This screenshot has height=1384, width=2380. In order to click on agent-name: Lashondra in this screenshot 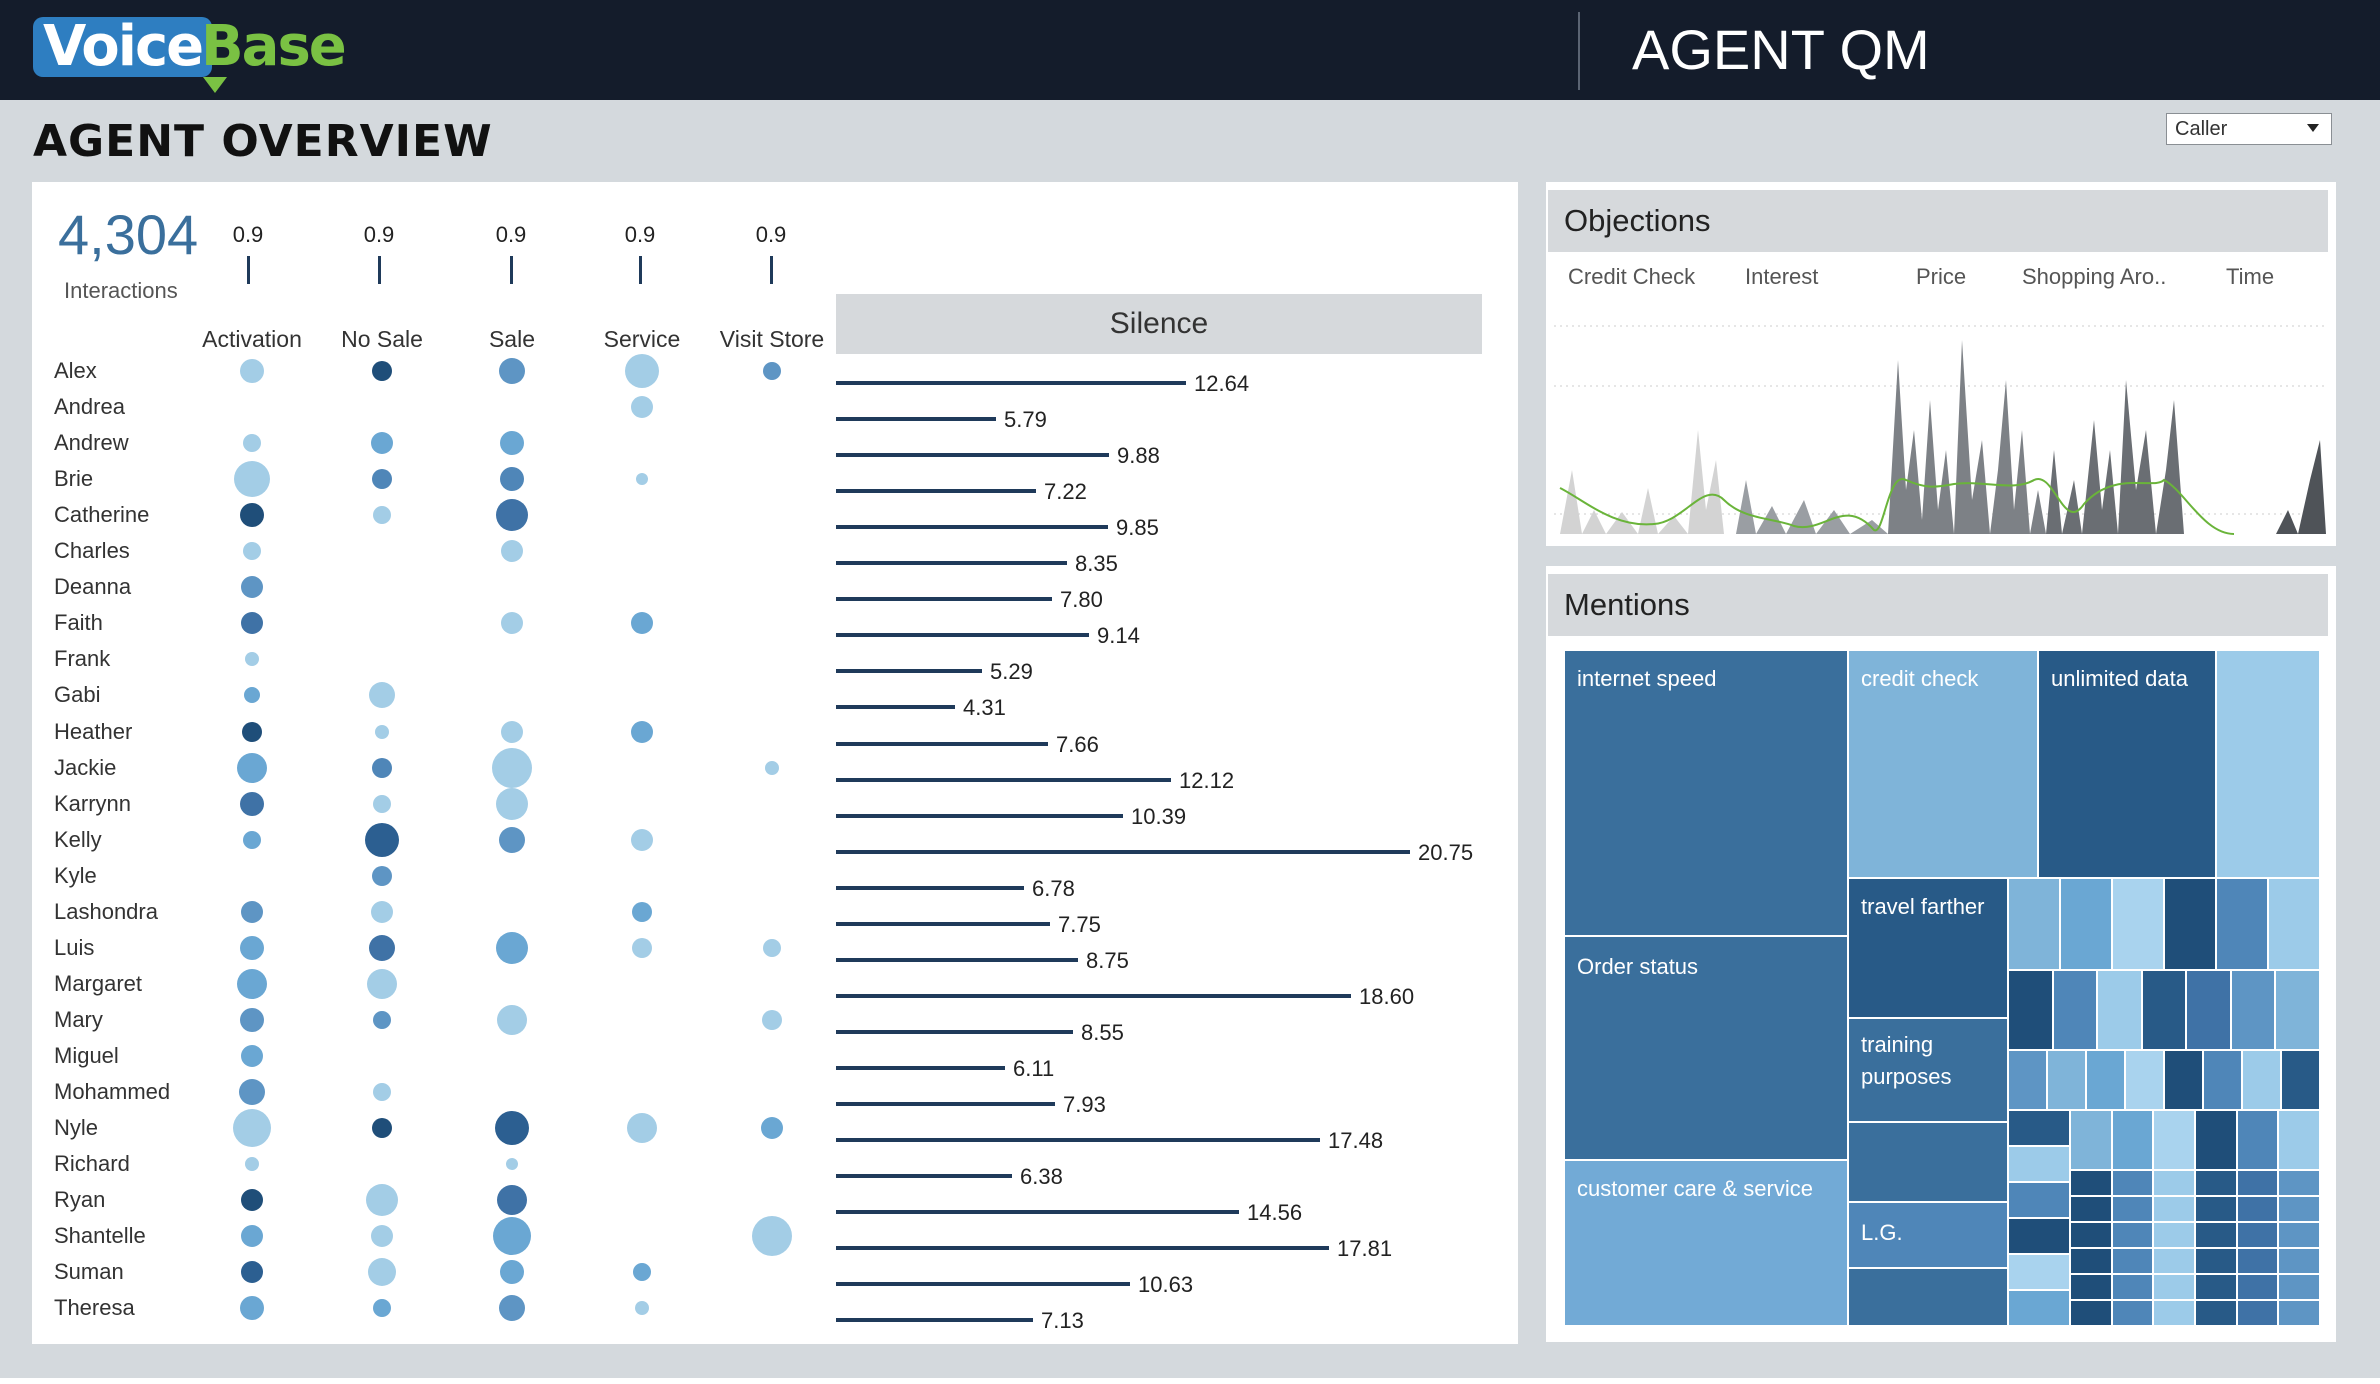, I will do `click(106, 911)`.